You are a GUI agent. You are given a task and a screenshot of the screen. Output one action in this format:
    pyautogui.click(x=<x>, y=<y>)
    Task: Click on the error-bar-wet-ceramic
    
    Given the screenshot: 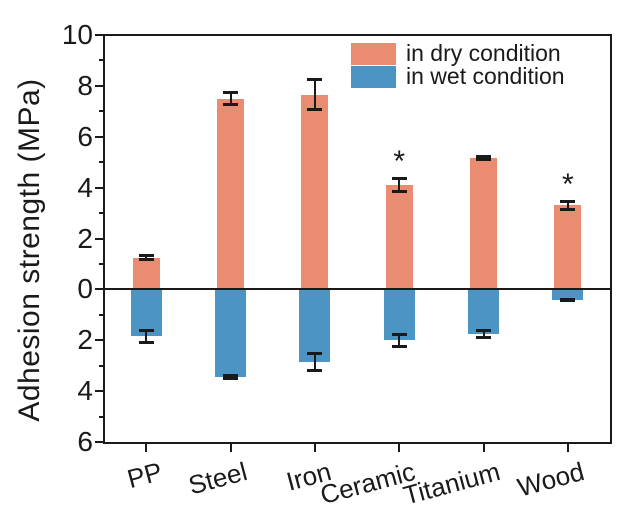 What is the action you would take?
    pyautogui.click(x=399, y=340)
    